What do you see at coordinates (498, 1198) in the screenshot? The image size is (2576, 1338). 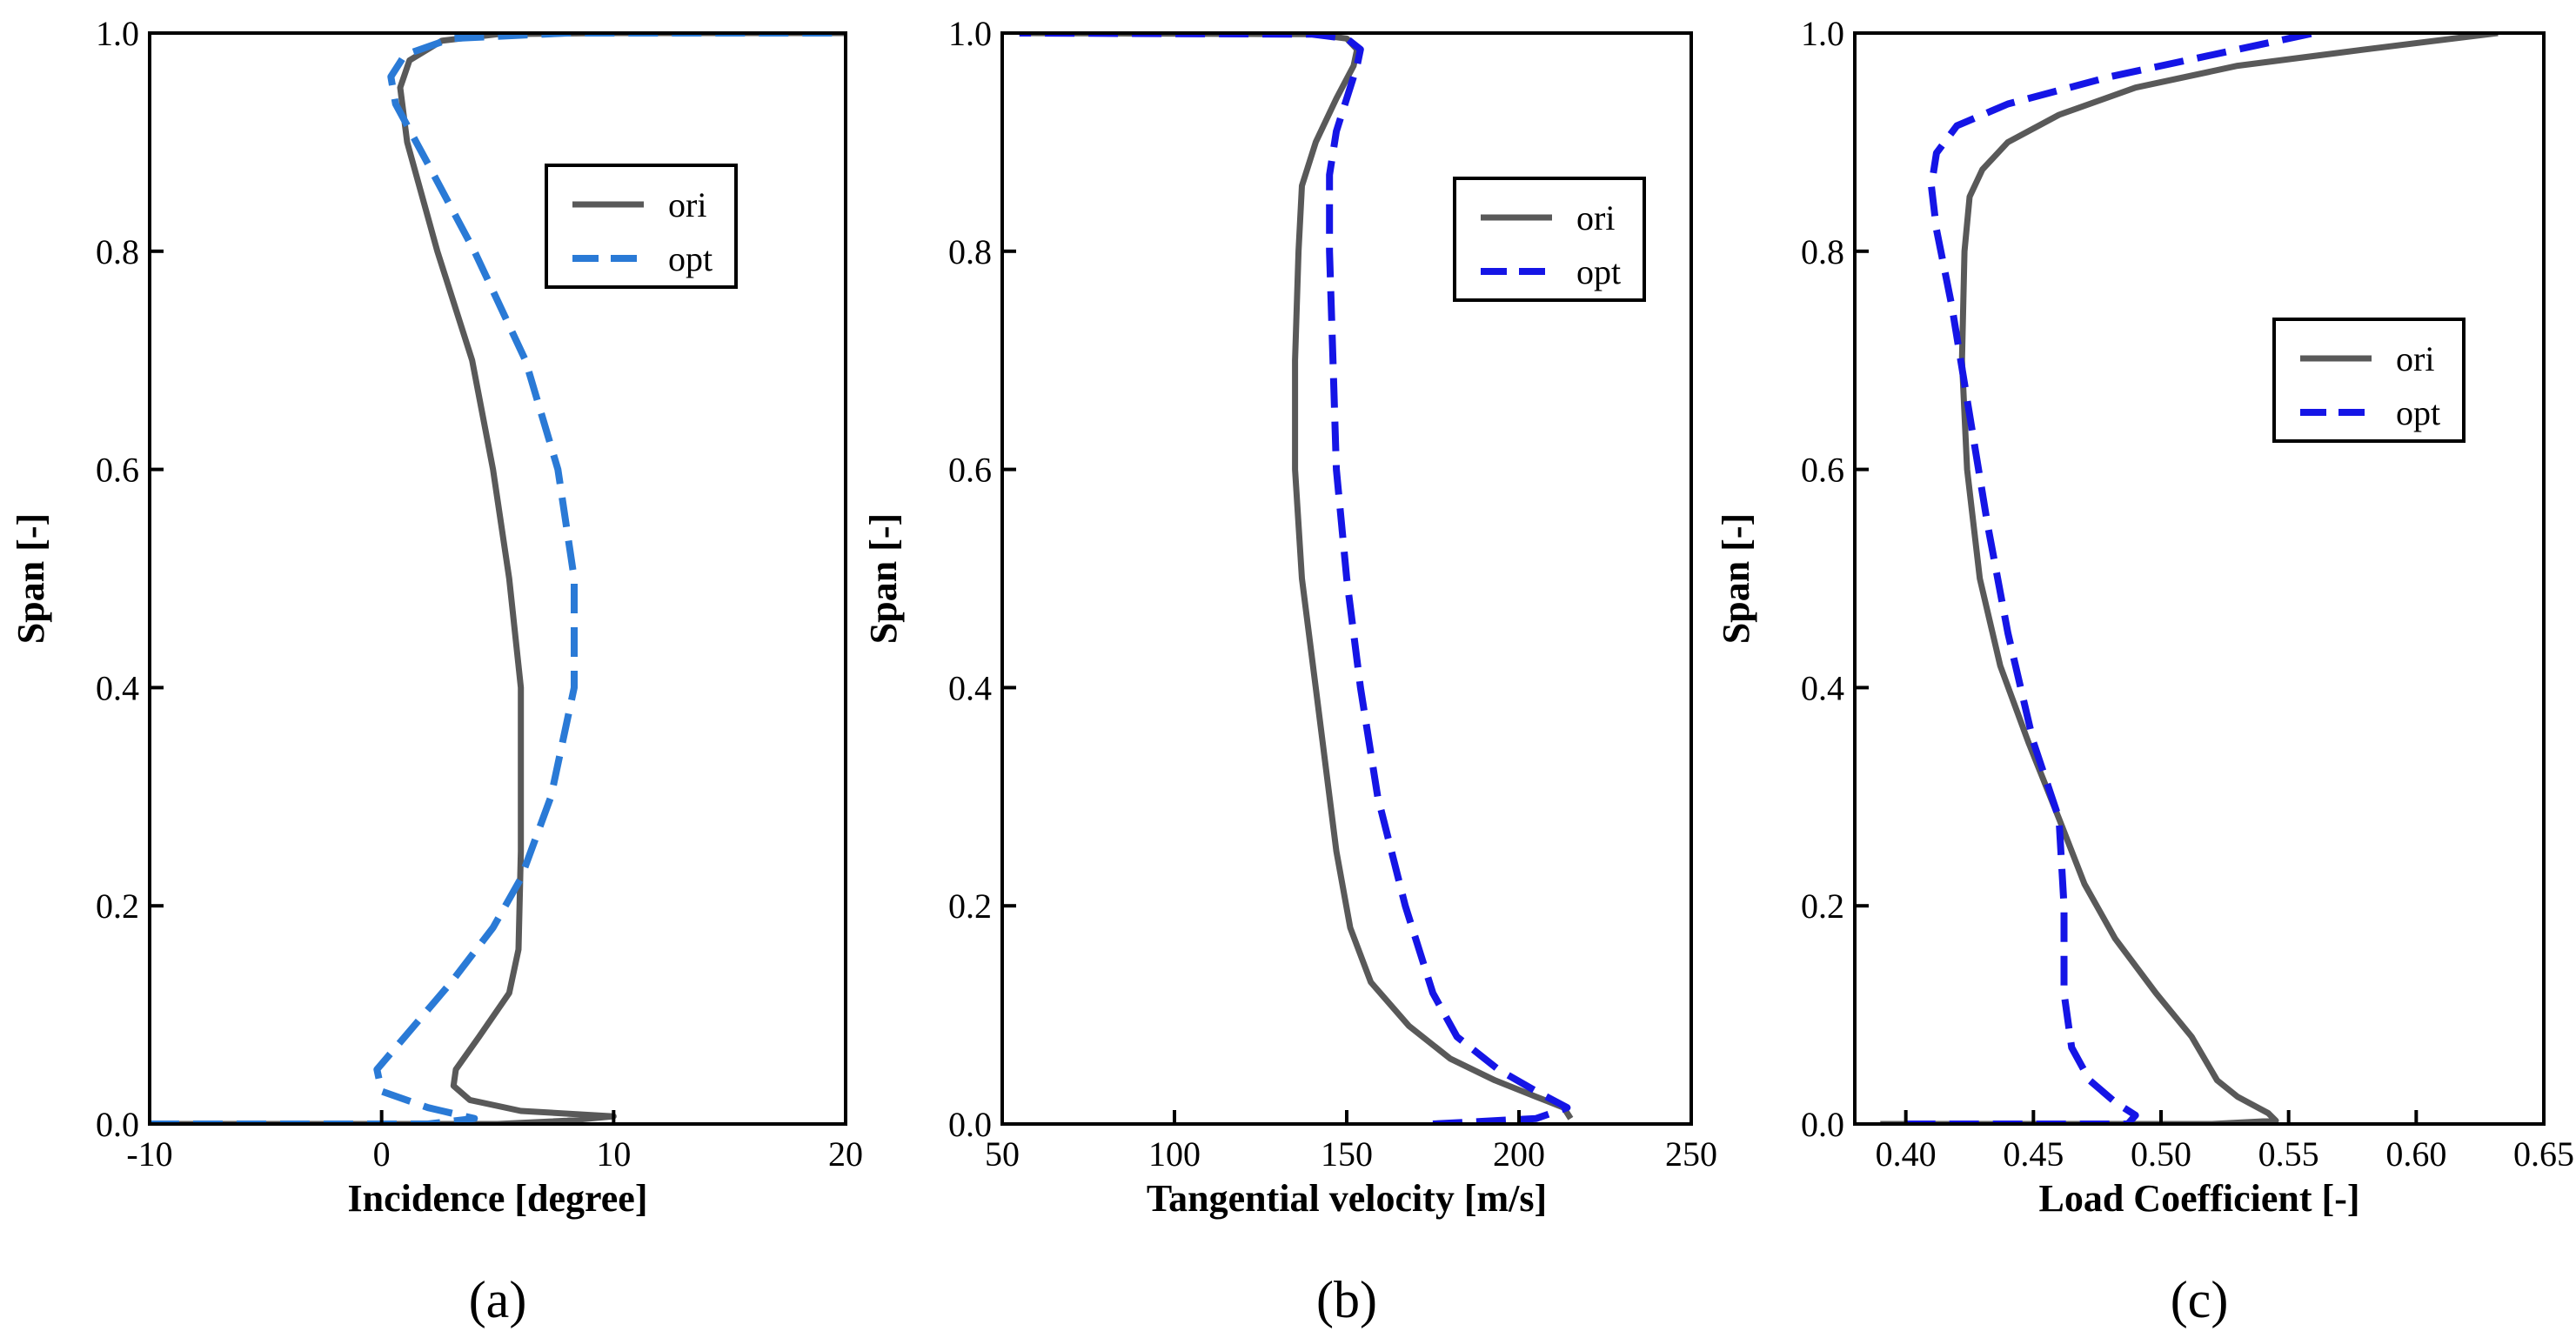 I see `x-axis-title: Incidence [degree]` at bounding box center [498, 1198].